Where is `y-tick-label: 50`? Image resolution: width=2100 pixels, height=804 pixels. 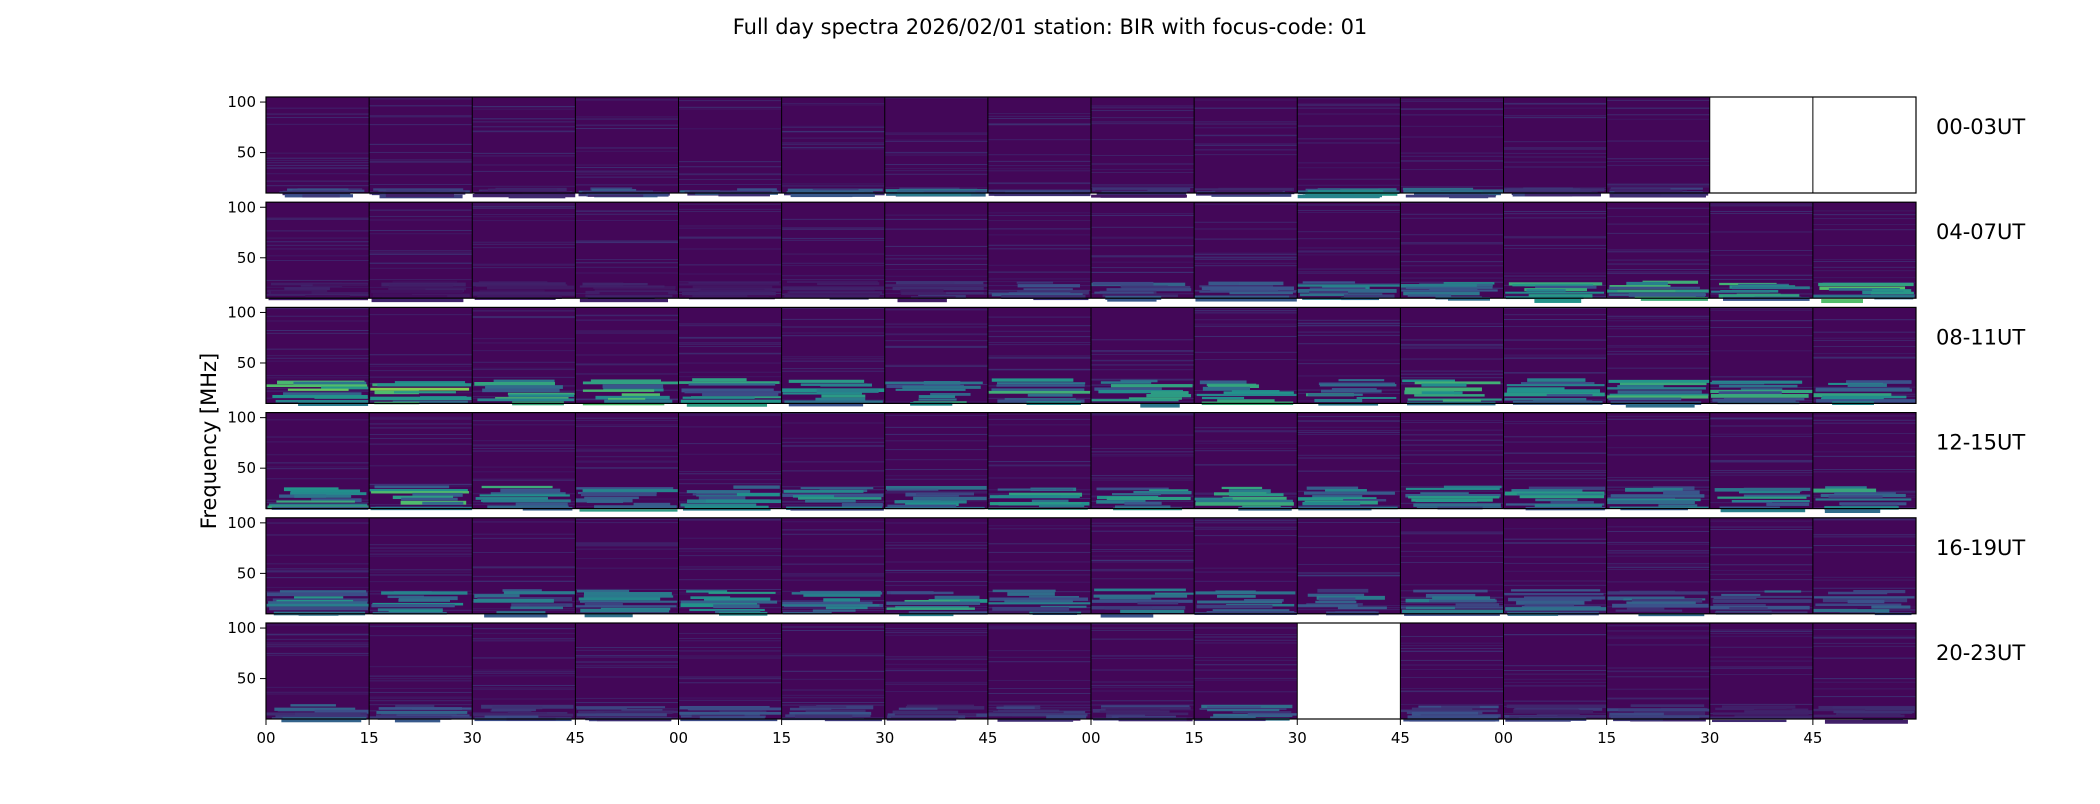 y-tick-label: 50 is located at coordinates (246, 679).